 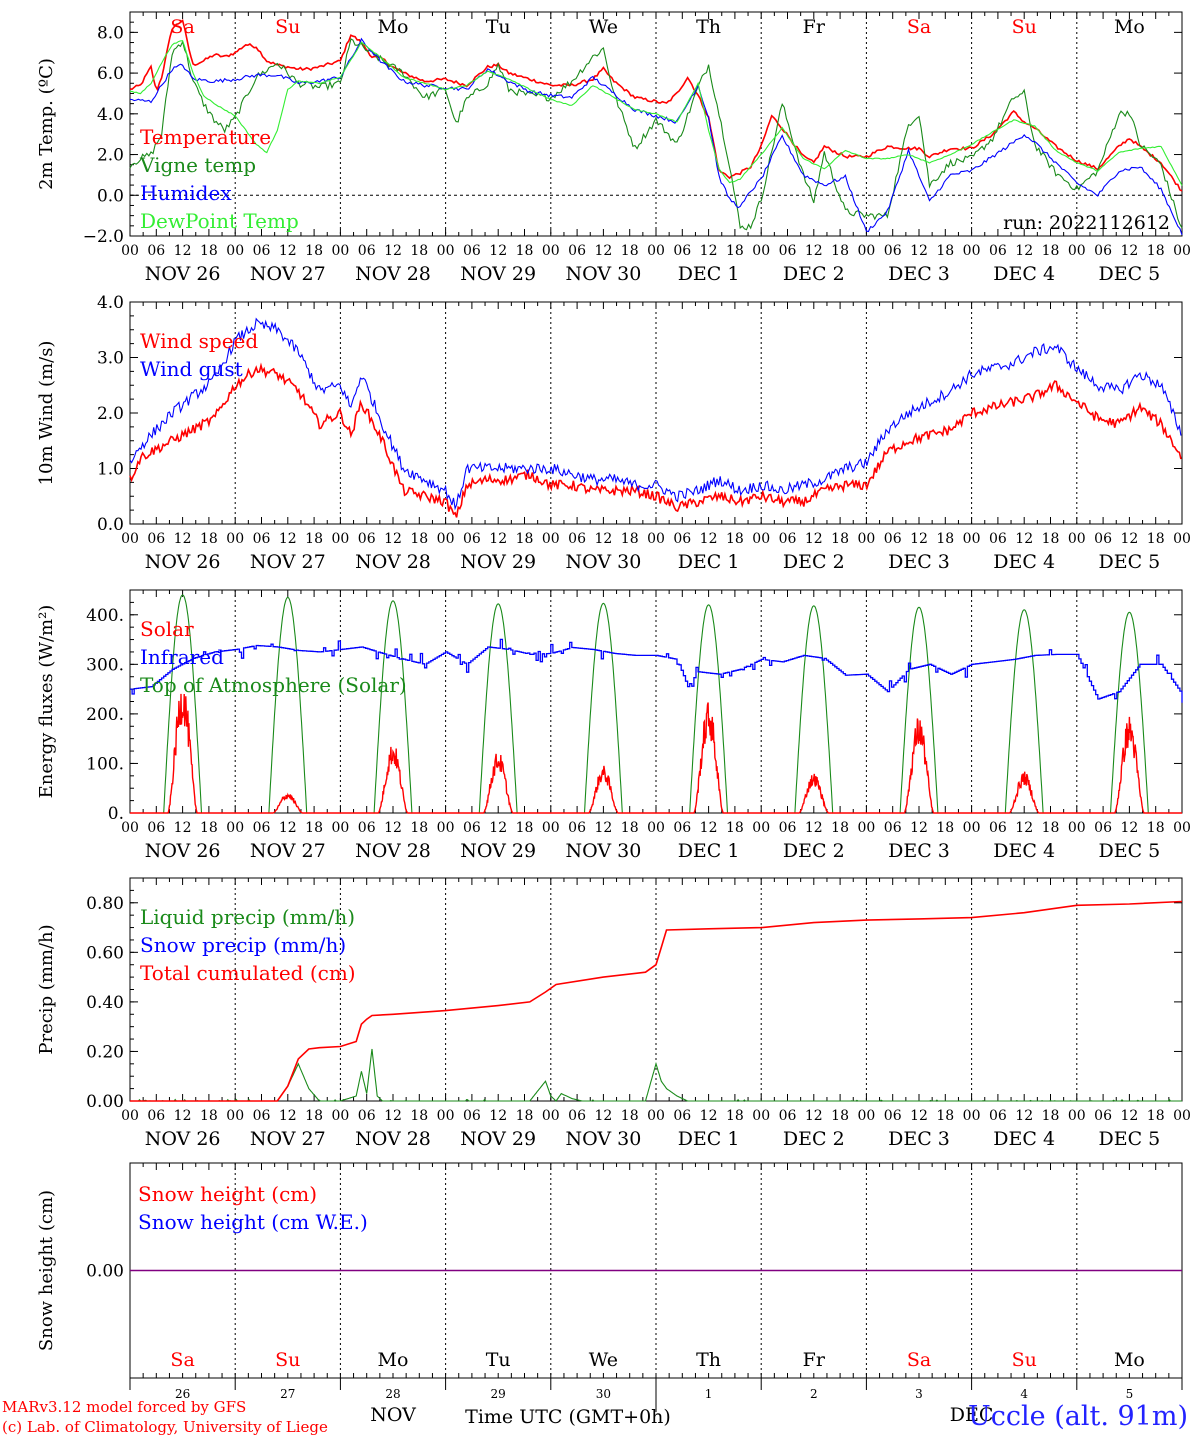 I want to click on panel-0-date-label: DEC 3, so click(x=919, y=274).